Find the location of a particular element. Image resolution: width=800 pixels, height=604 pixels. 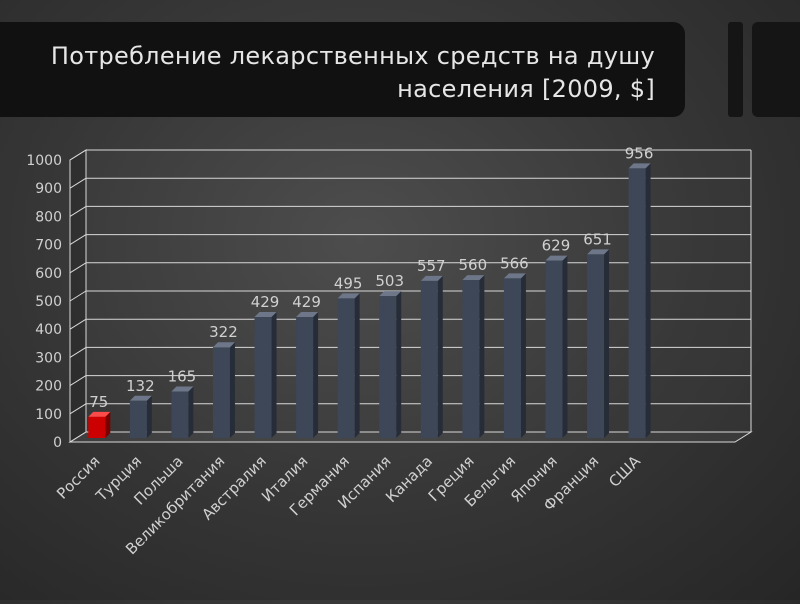

y-tick-label: 900 is located at coordinates (48, 189).